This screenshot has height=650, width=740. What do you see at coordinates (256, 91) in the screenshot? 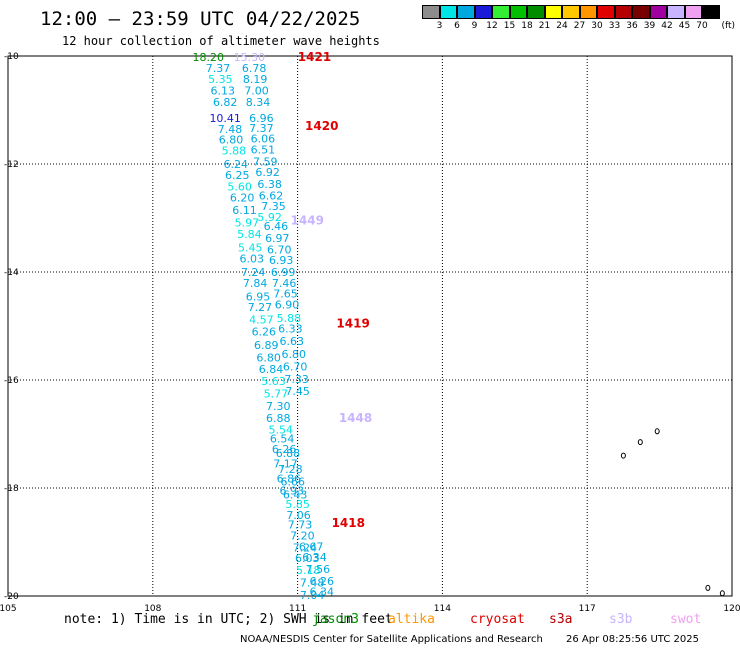
I see `wave-height-value: 7.00` at bounding box center [256, 91].